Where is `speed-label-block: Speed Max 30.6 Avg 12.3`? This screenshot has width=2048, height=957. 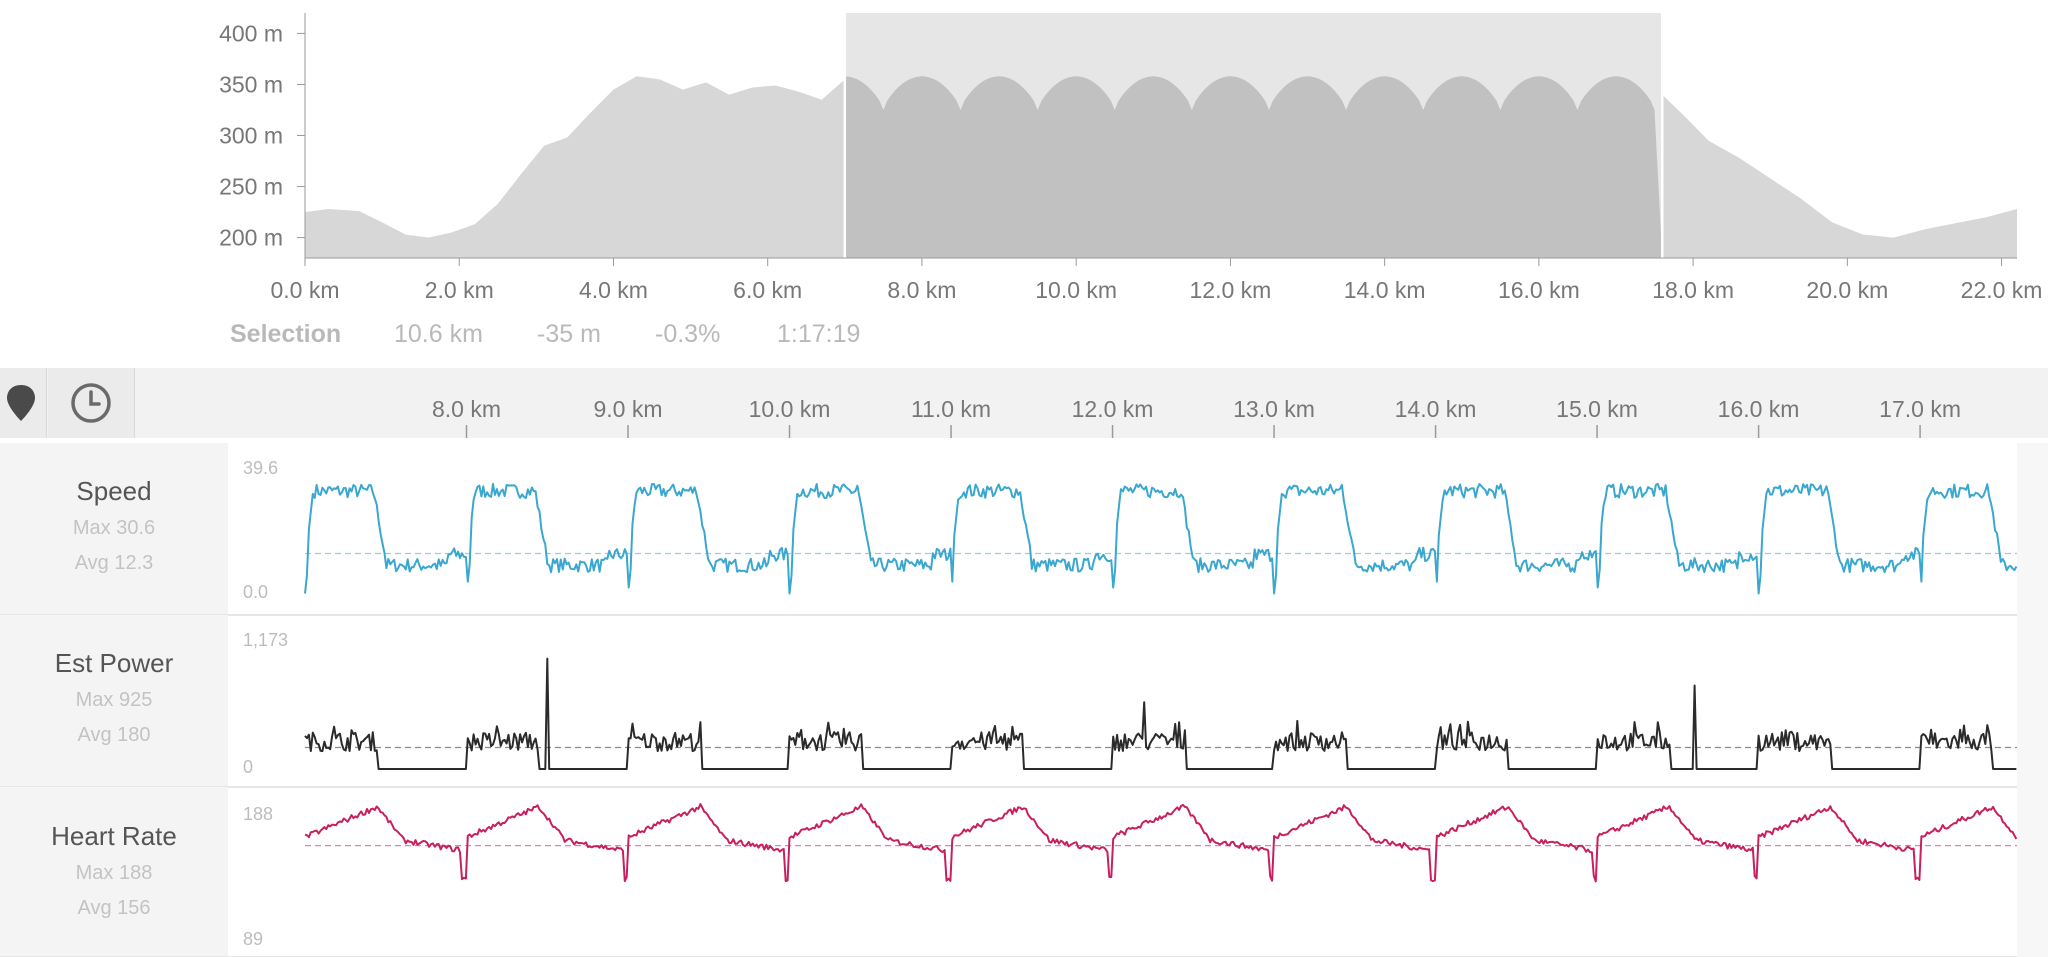
speed-label-block: Speed Max 30.6 Avg 12.3 is located at coordinates (114, 525).